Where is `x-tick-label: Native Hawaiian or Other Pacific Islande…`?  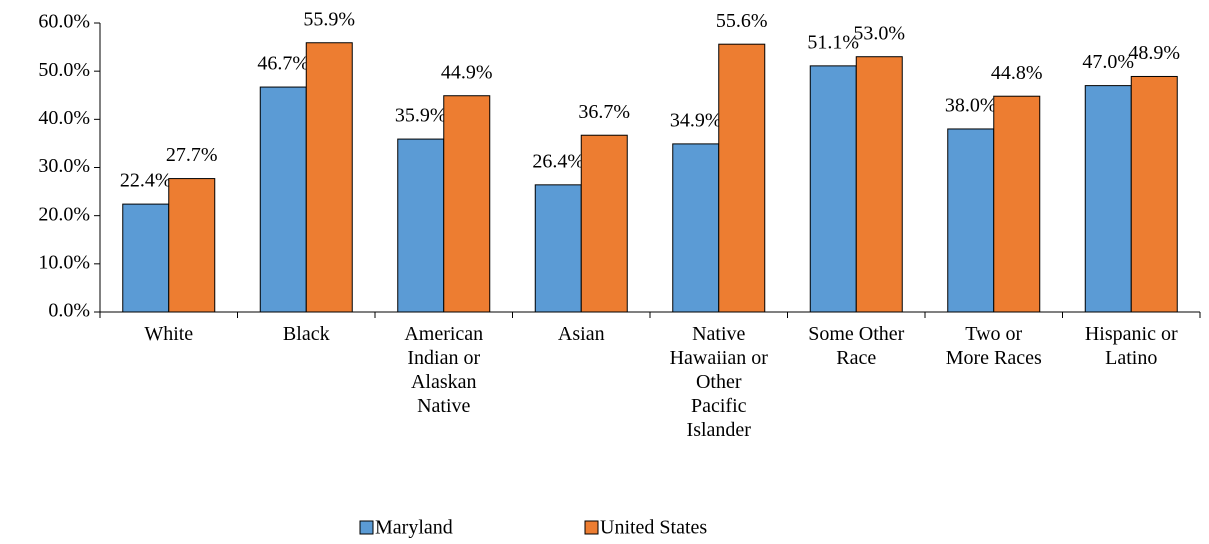 x-tick-label: Native Hawaiian or Other Pacific Islande… is located at coordinates (718, 382).